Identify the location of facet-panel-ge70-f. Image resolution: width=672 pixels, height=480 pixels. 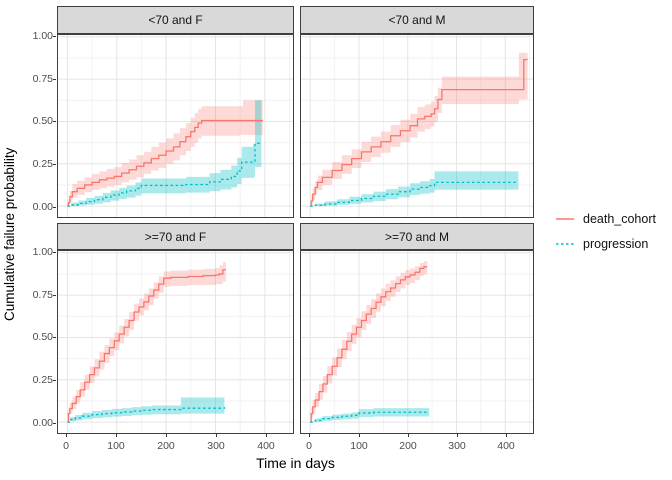
(175, 342).